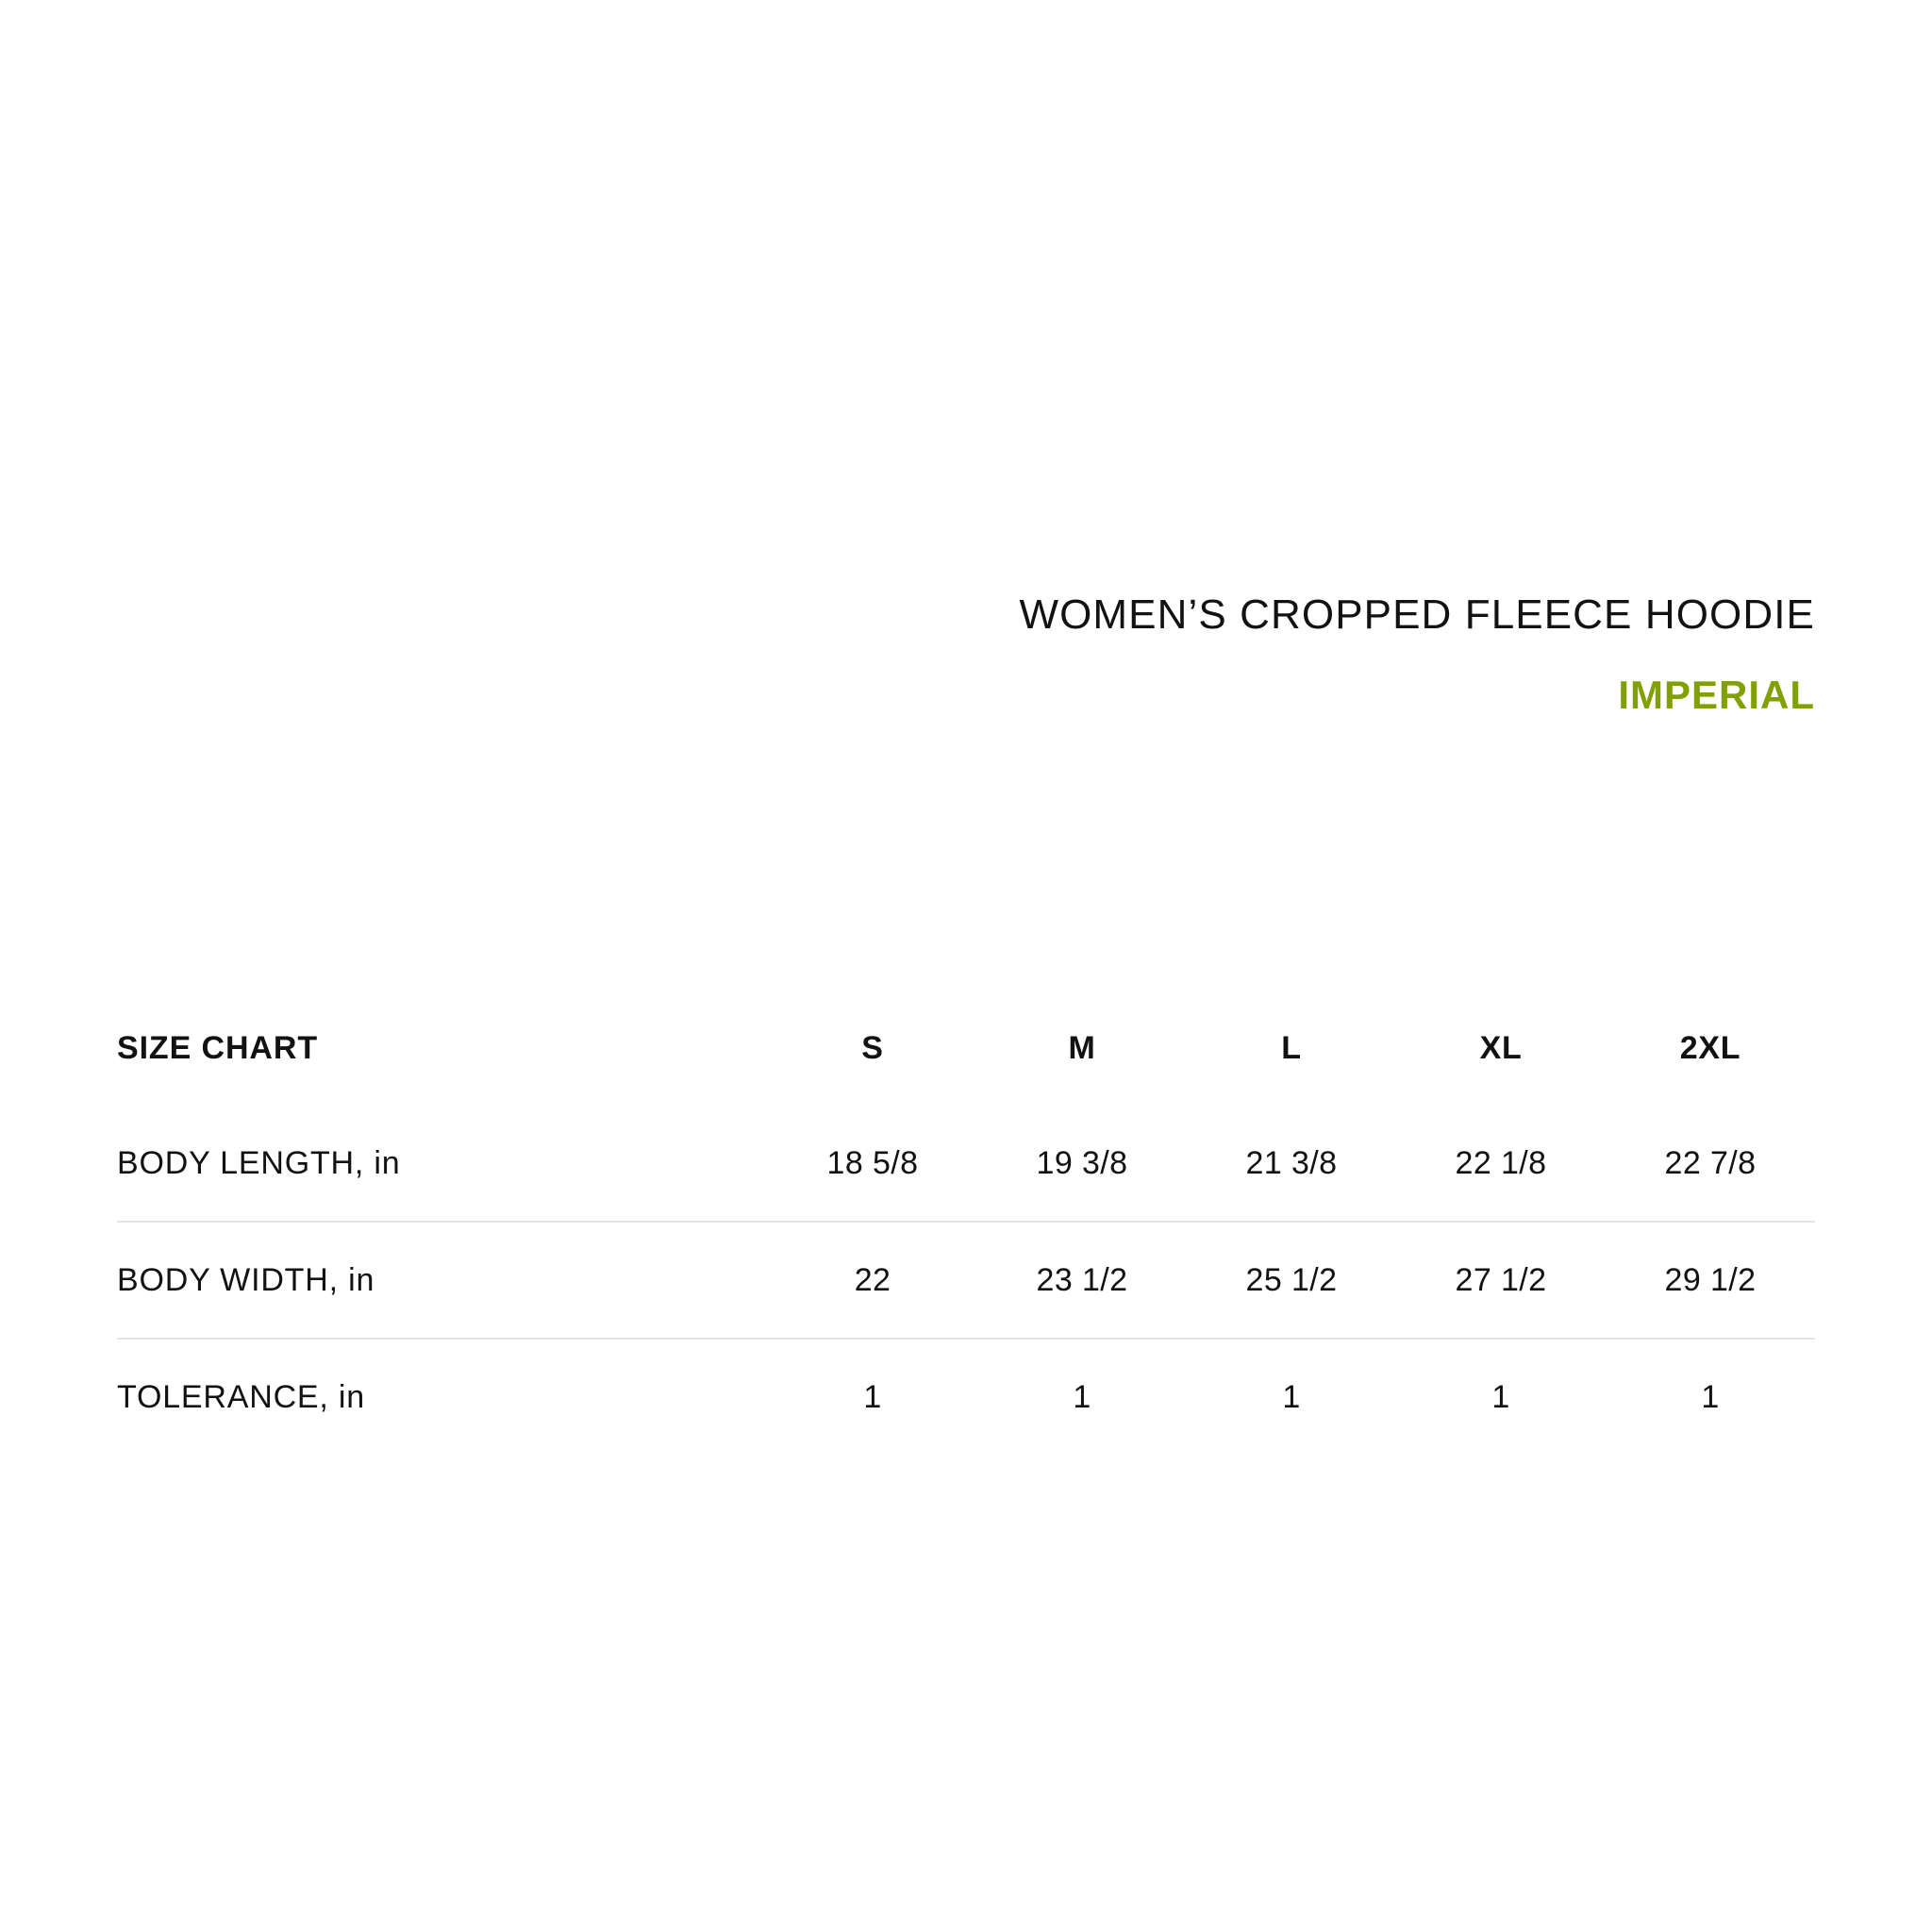 The image size is (1932, 1932). What do you see at coordinates (1501, 1047) in the screenshot?
I see `column-header-xl: XL` at bounding box center [1501, 1047].